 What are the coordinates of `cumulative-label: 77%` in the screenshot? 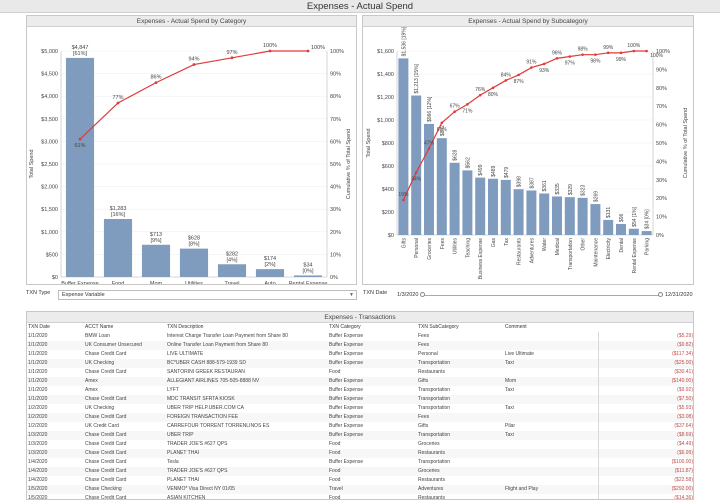 It's located at (117, 98).